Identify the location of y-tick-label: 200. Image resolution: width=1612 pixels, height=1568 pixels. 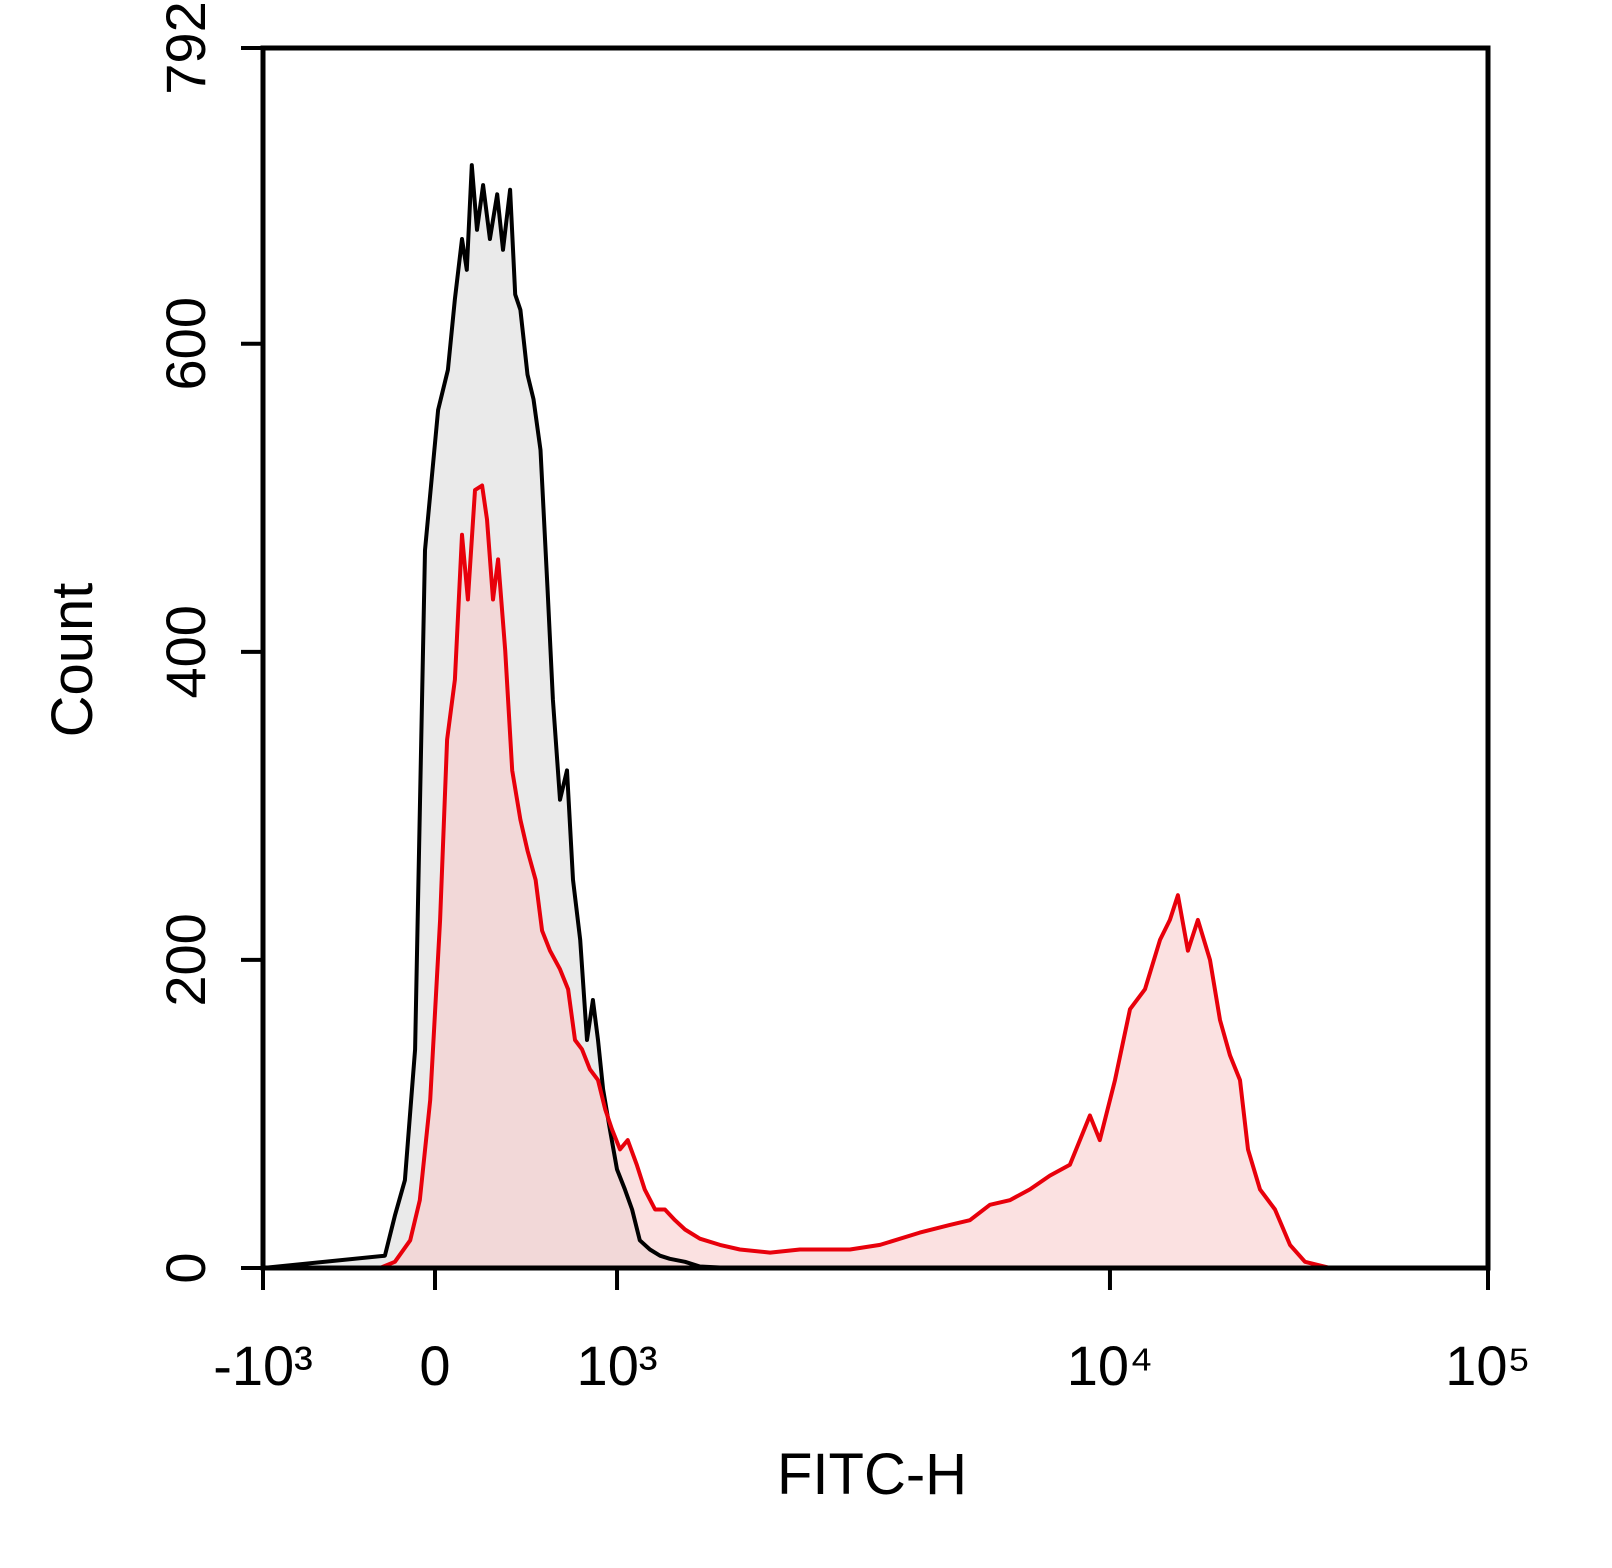
(185, 959).